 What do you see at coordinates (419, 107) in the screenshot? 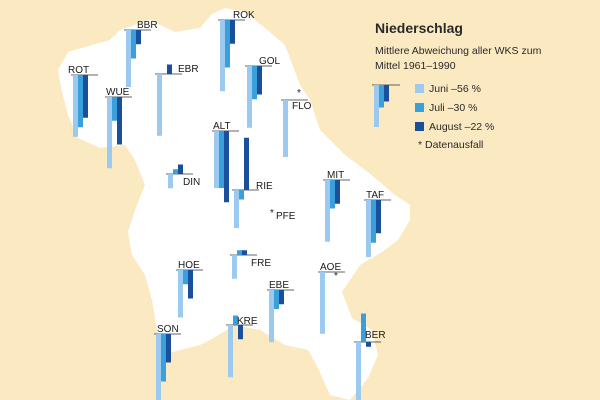
I see `legend-swatch-july` at bounding box center [419, 107].